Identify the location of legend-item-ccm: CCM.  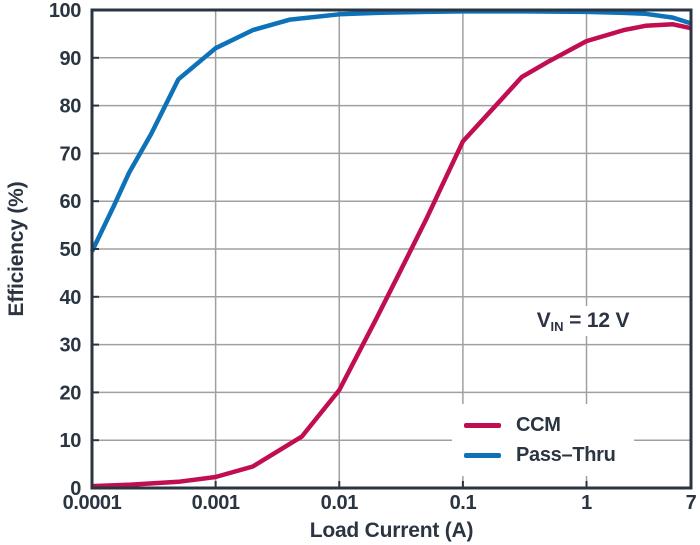
(540, 425).